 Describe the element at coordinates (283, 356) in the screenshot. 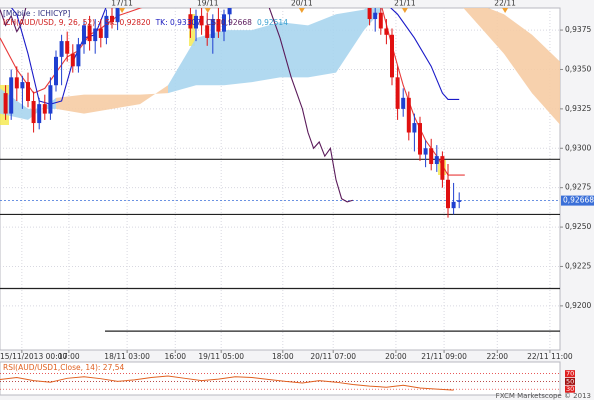

I see `x-tick-label: 18:00` at that location.